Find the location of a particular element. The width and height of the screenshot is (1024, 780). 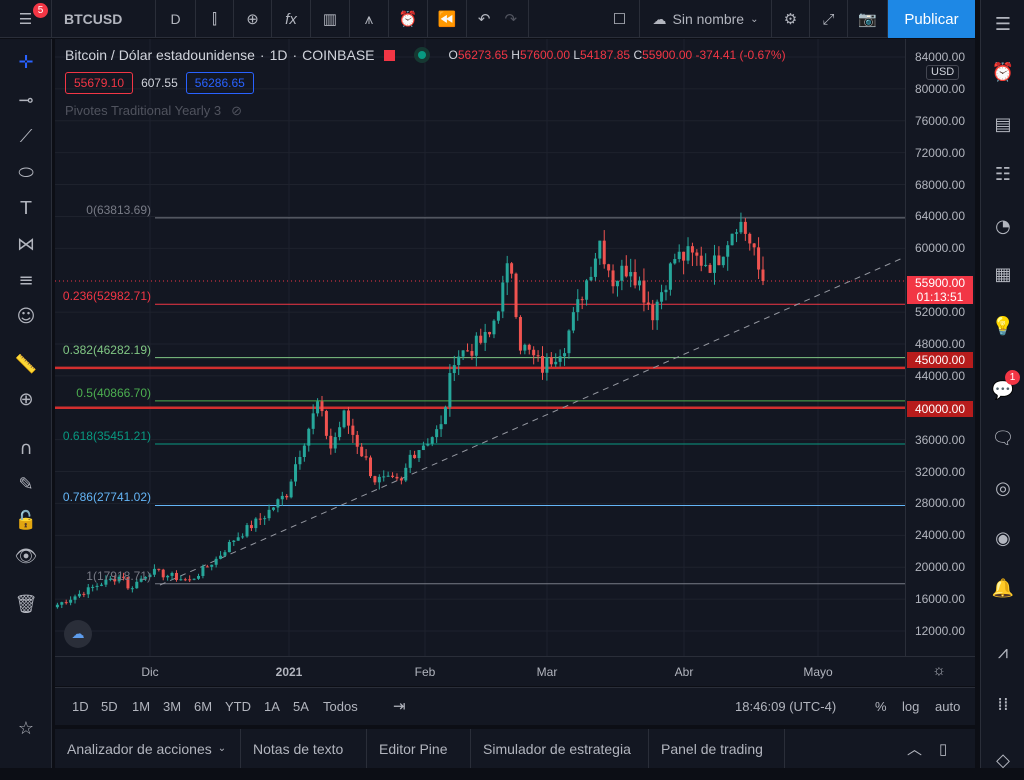

replay-icon: ⏪ is located at coordinates (447, 19).